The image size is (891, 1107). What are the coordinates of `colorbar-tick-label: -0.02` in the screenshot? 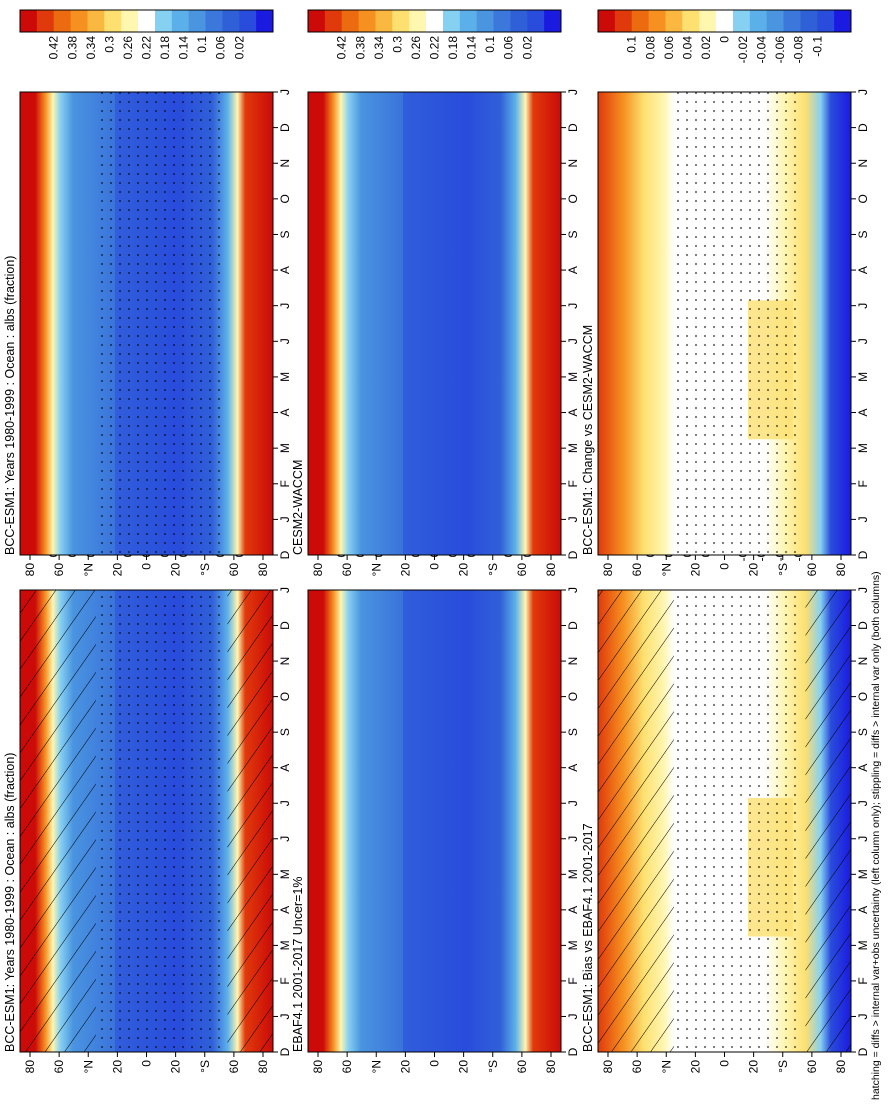 It's located at (743, 50).